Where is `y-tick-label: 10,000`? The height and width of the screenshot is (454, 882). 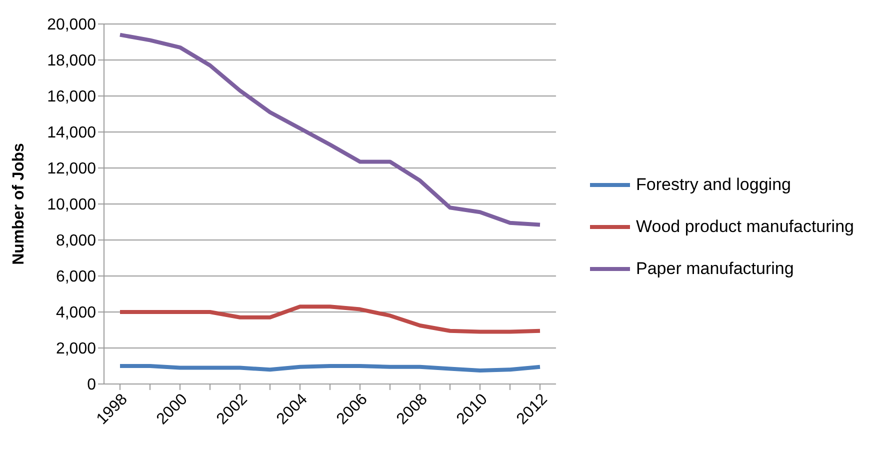 y-tick-label: 10,000 is located at coordinates (71, 205).